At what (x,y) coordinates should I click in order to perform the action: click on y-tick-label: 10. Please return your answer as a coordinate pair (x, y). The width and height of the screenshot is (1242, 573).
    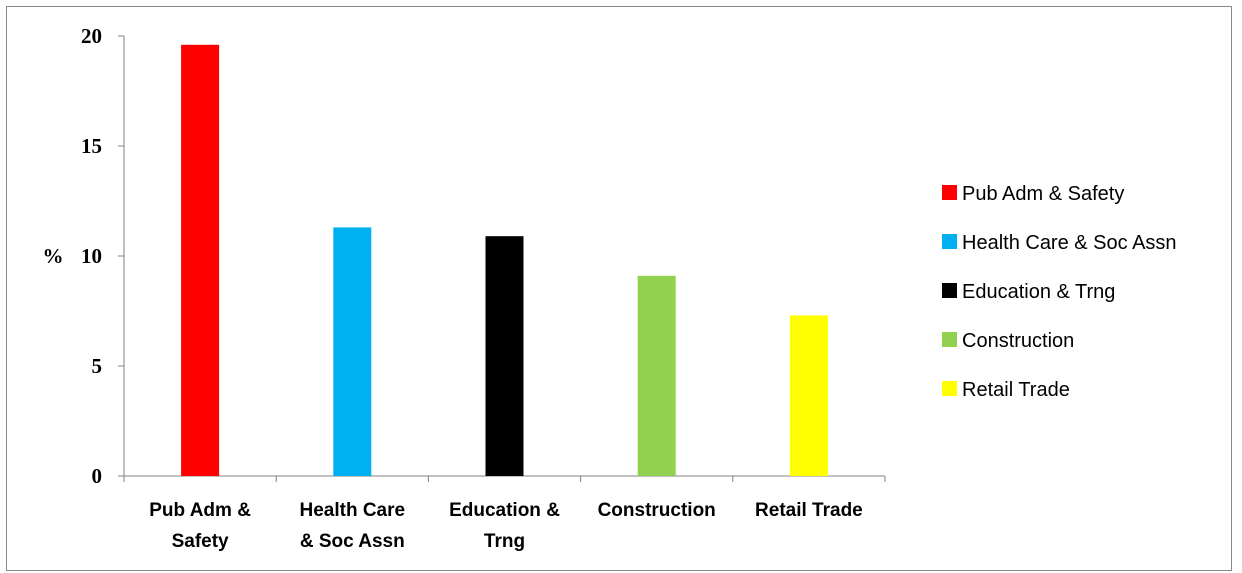
    Looking at the image, I should click on (91, 256).